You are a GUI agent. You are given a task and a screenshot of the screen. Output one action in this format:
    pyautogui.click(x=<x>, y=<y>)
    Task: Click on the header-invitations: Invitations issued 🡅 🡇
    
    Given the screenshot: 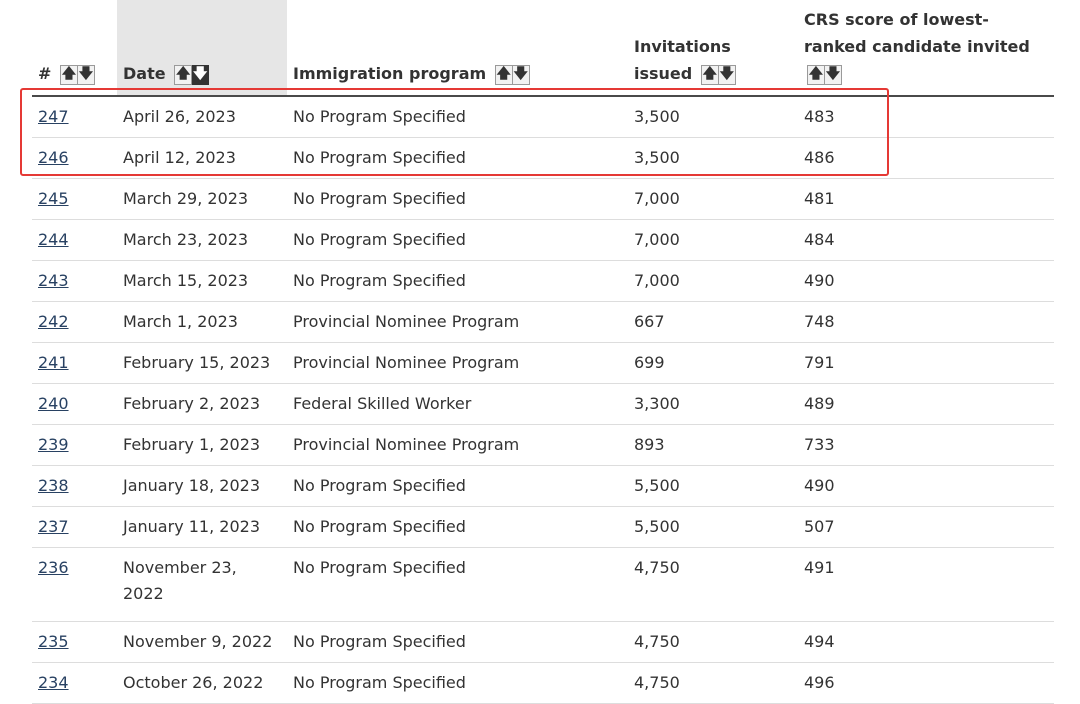 What is the action you would take?
    pyautogui.click(x=713, y=48)
    